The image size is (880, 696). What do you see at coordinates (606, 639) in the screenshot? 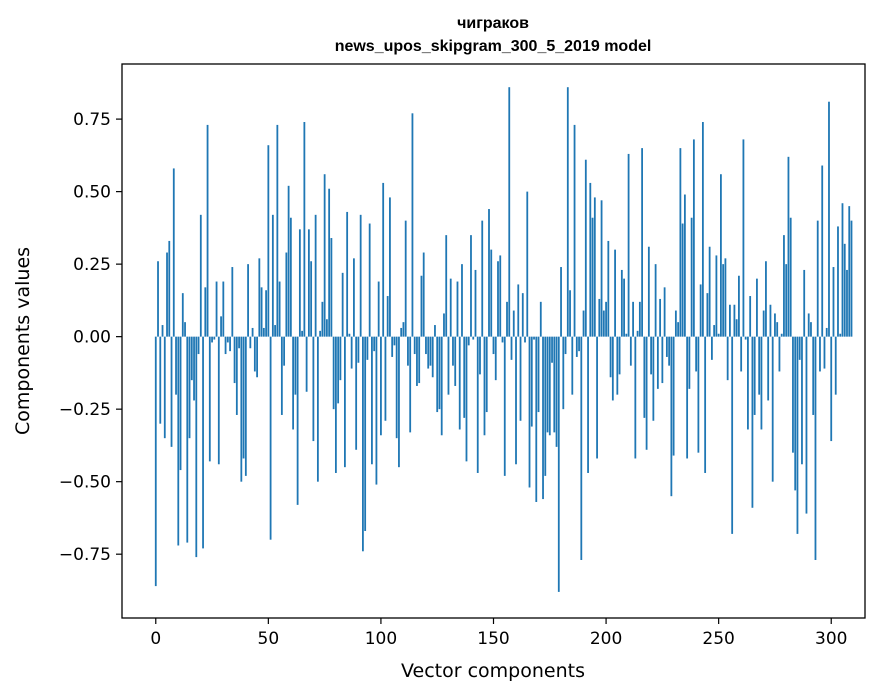
I see `x-tick-label: 200` at bounding box center [606, 639].